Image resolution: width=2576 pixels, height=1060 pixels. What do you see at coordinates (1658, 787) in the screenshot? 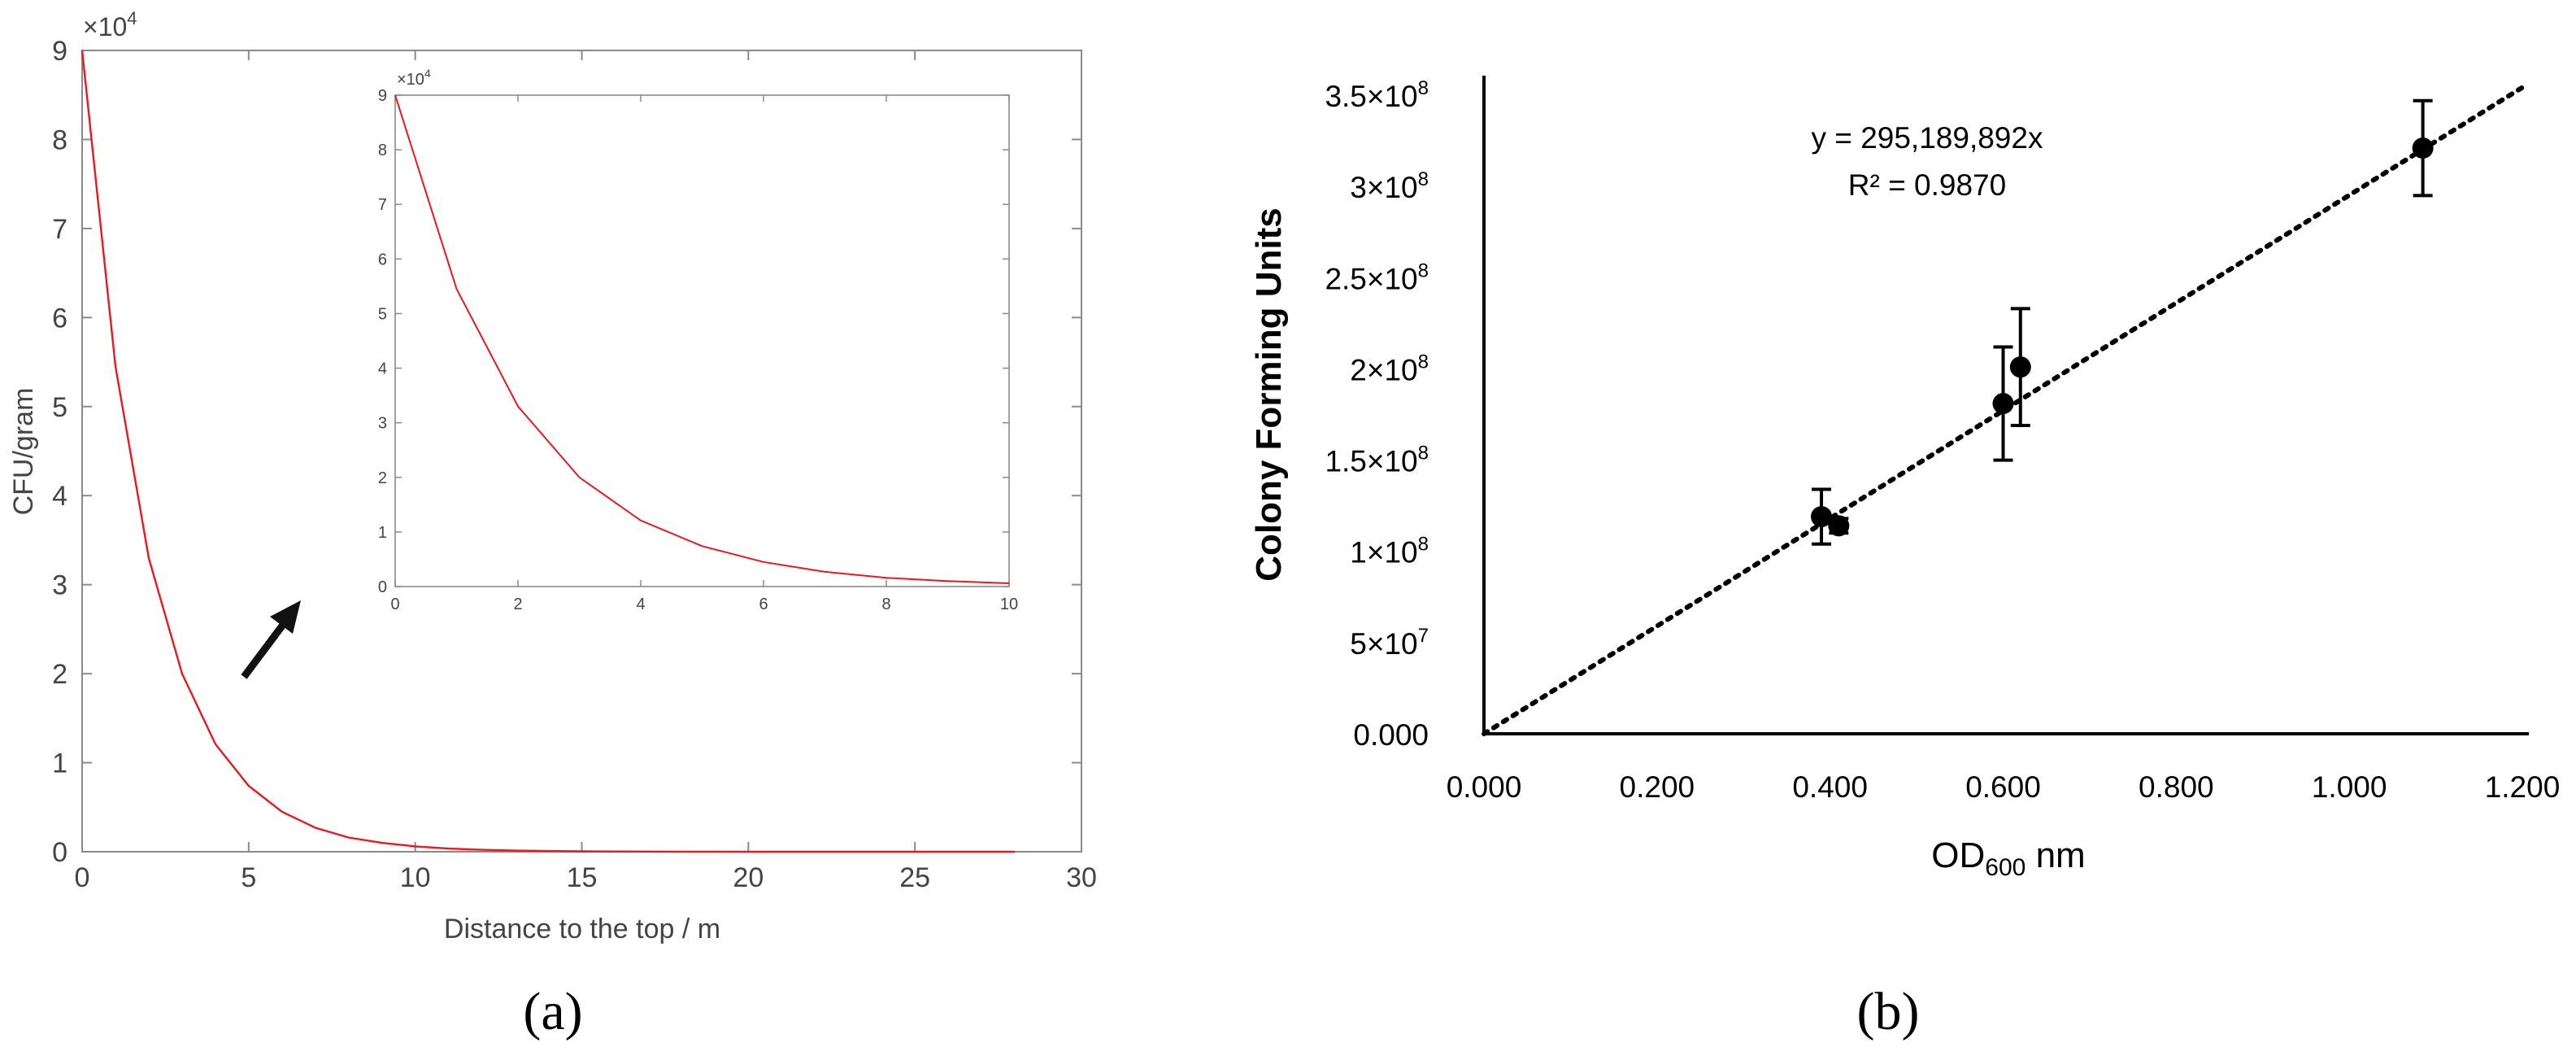
I see `x-tick-label: 0.200` at bounding box center [1658, 787].